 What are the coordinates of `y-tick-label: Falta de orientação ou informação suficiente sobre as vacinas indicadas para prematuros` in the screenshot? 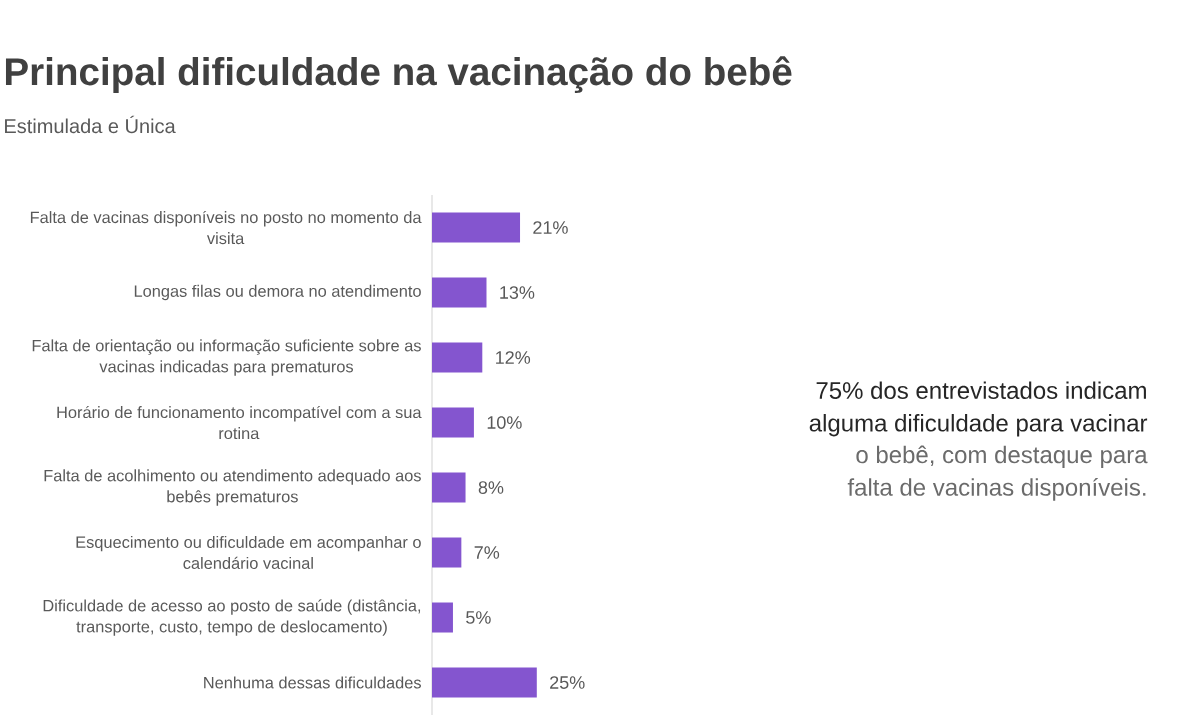 It's located at (226, 357).